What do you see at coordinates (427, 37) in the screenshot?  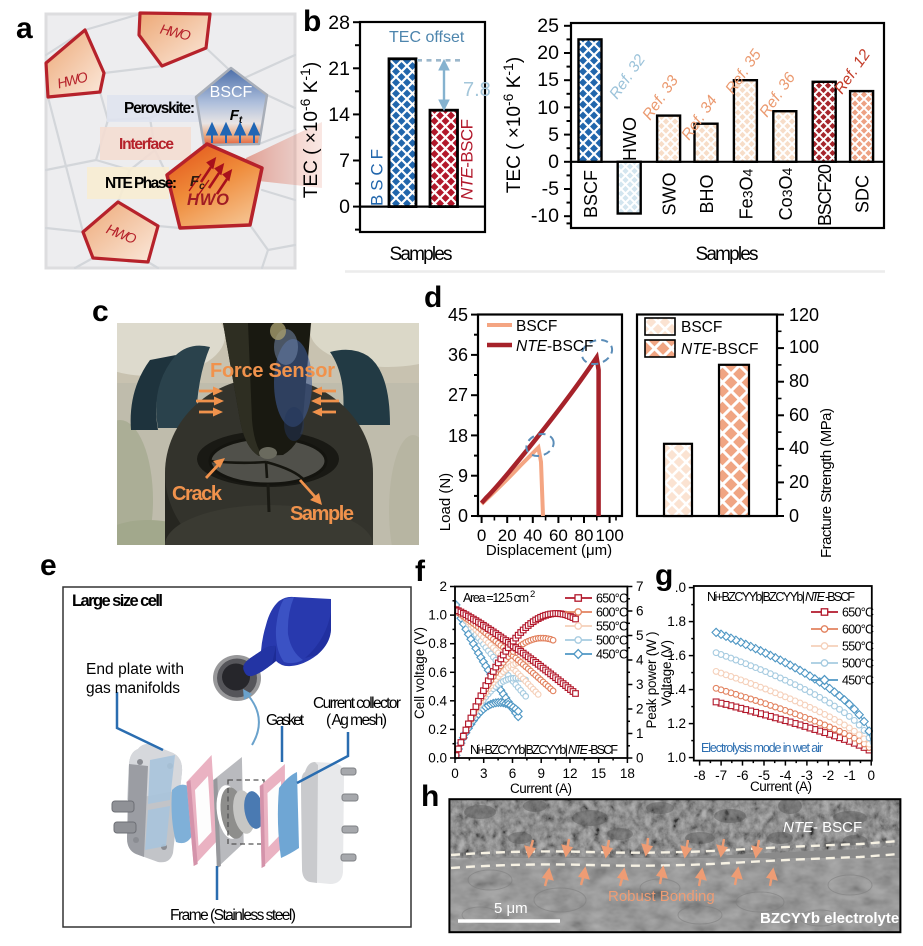 I see `svg-text: TEC offset` at bounding box center [427, 37].